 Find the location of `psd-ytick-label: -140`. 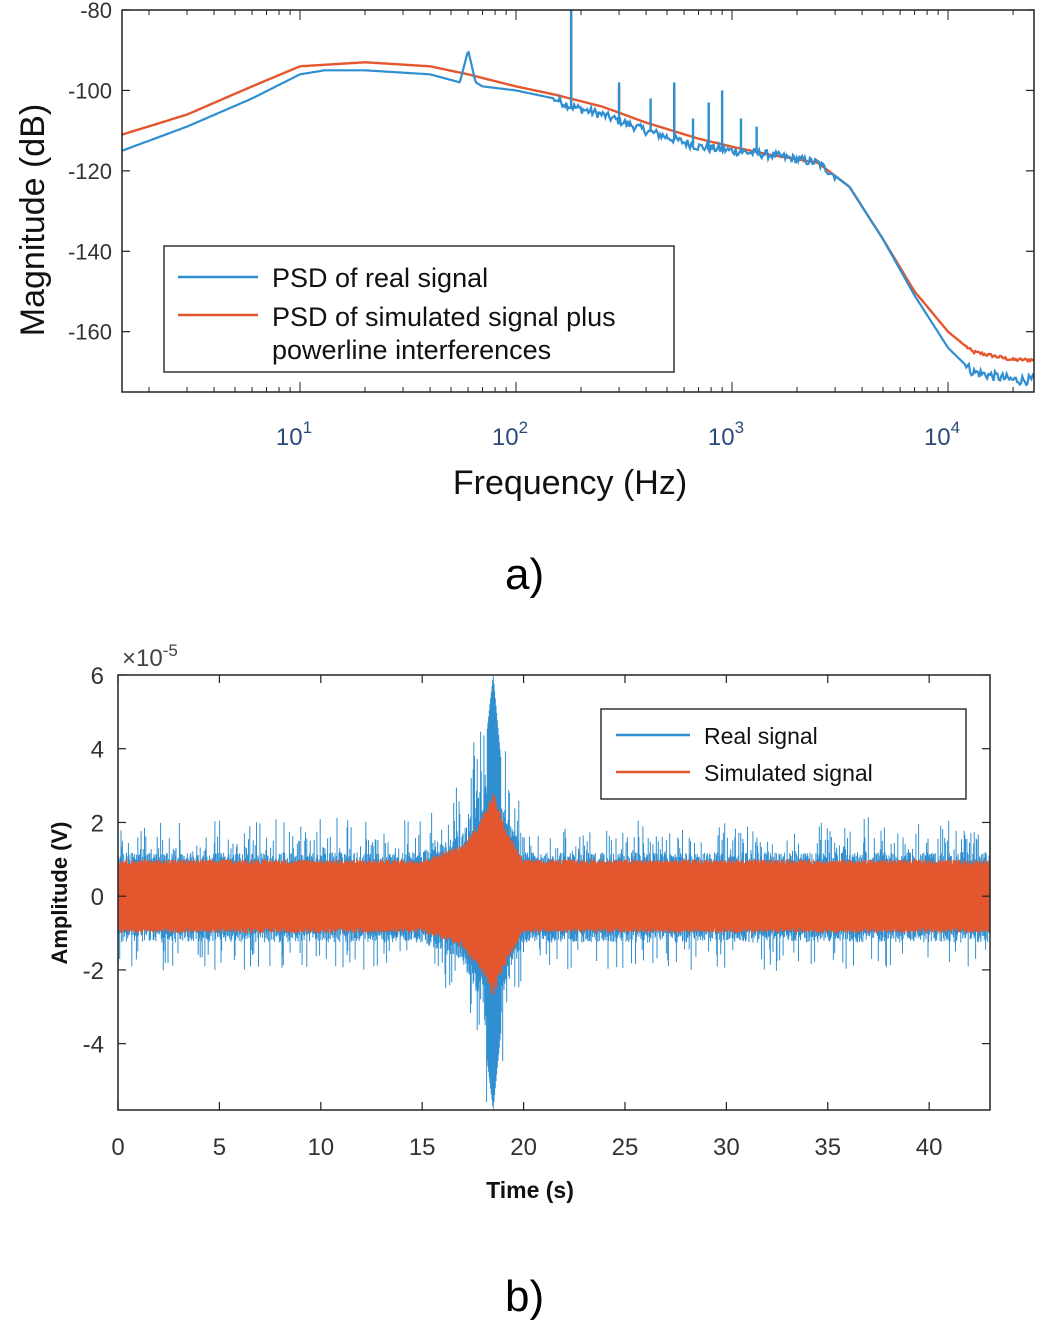

psd-ytick-label: -140 is located at coordinates (90, 251).